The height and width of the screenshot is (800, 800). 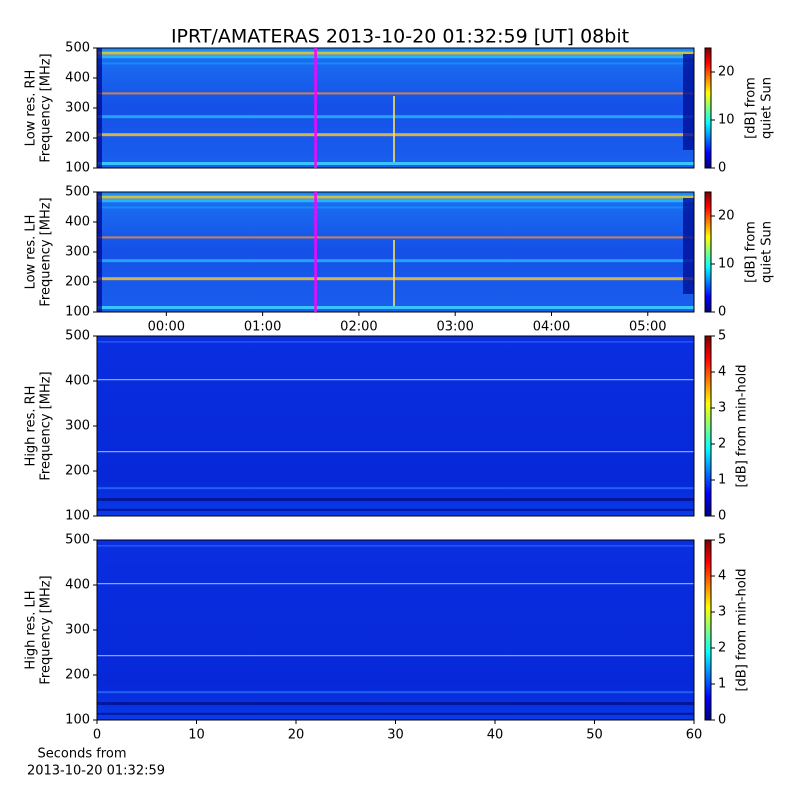 What do you see at coordinates (262, 327) in the screenshot?
I see `x-tick-label: 01:00` at bounding box center [262, 327].